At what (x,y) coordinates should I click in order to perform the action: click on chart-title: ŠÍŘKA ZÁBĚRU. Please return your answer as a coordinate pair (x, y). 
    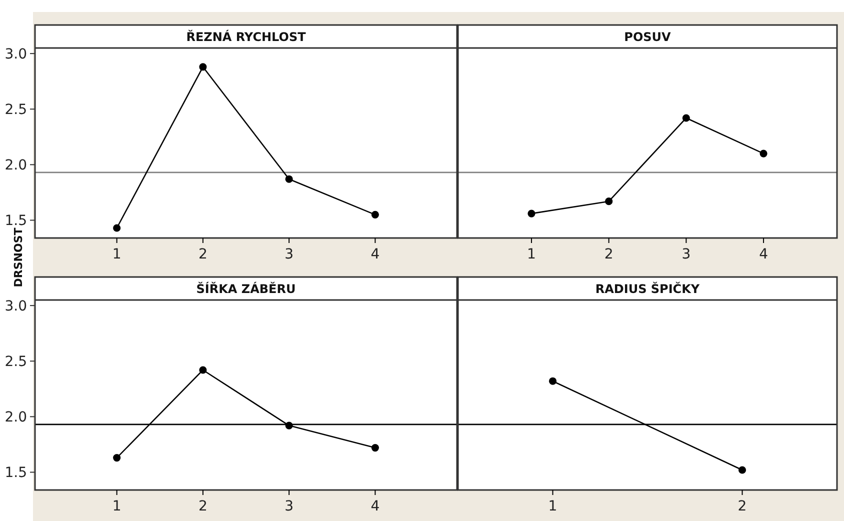
    Looking at the image, I should click on (246, 288).